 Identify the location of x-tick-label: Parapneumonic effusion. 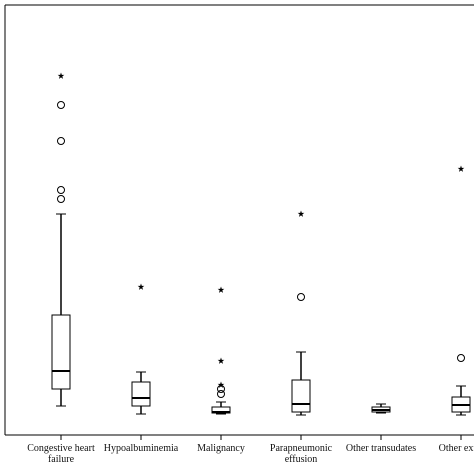
(301, 454).